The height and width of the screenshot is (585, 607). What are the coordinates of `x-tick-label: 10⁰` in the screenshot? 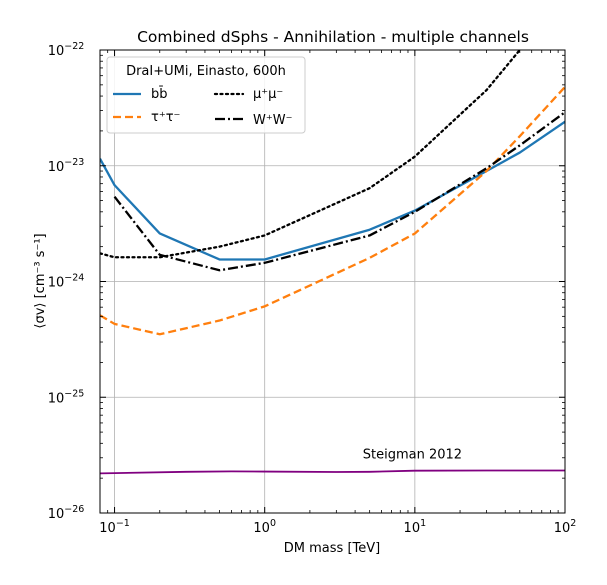 It's located at (264, 527).